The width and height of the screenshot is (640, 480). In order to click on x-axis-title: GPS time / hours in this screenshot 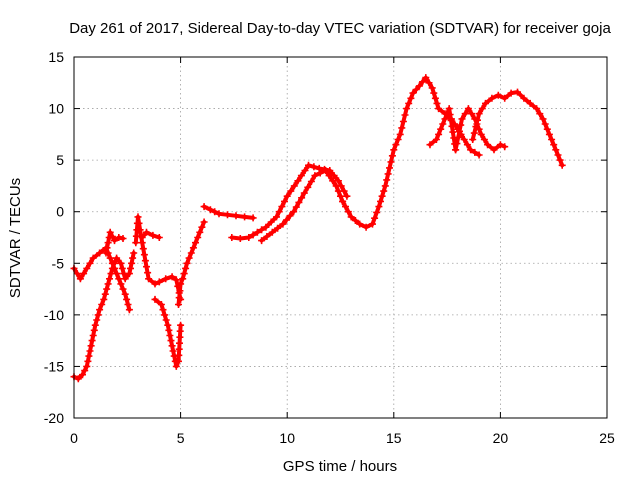, I will do `click(340, 466)`.